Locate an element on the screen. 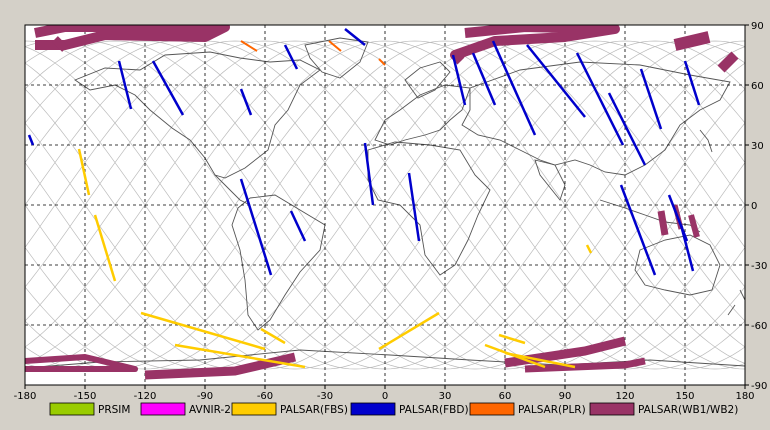  legend-label: PALSAR(FBS) is located at coordinates (314, 410).